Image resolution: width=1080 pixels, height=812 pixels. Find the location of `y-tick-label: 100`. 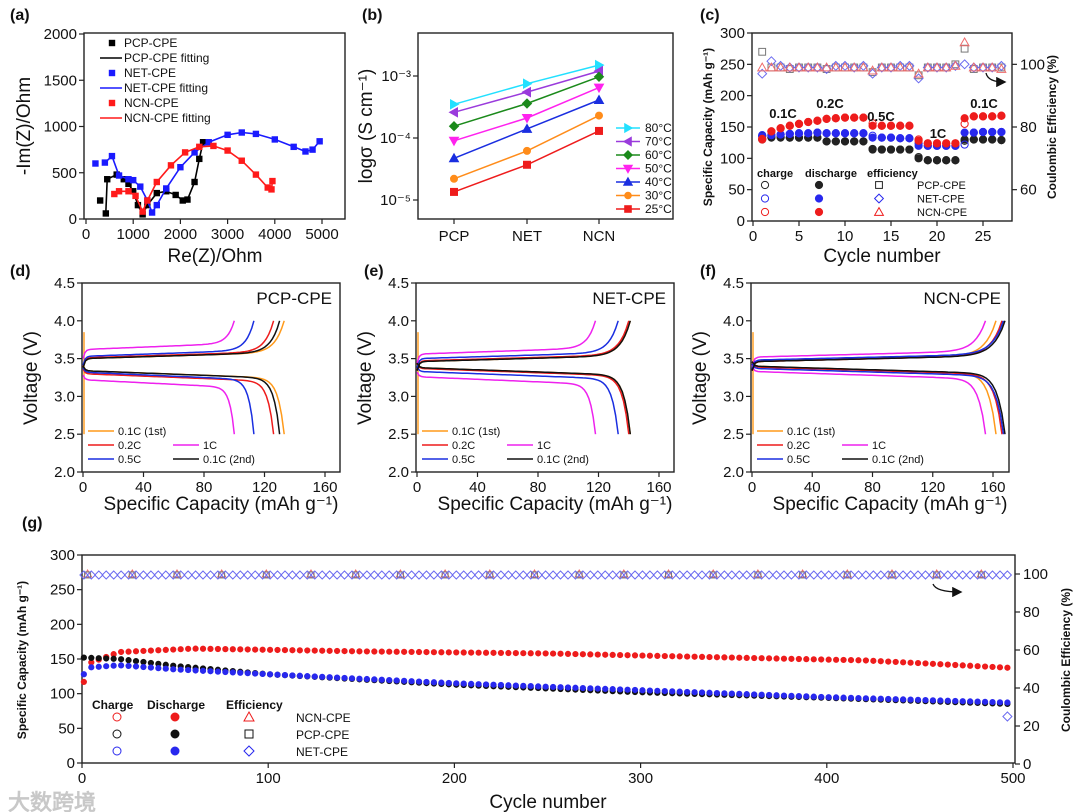

y-tick-label: 100 is located at coordinates (732, 158).